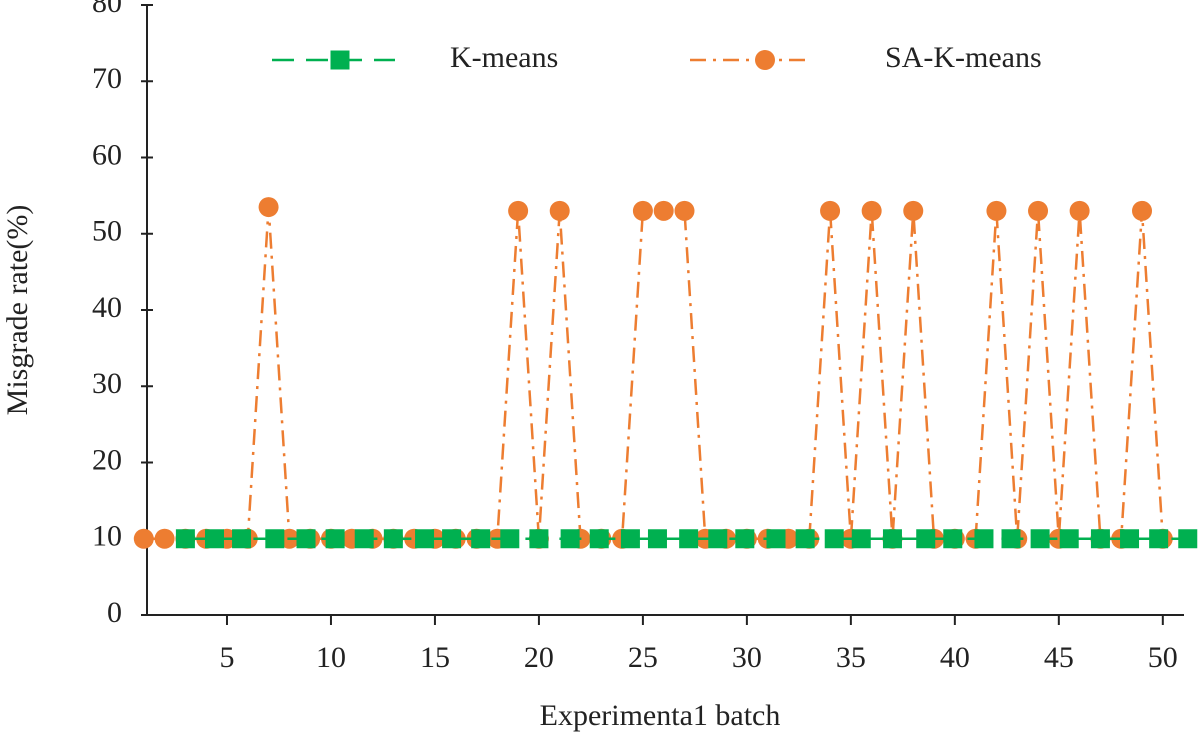  Describe the element at coordinates (539, 657) in the screenshot. I see `x-tick-label: 20` at that location.